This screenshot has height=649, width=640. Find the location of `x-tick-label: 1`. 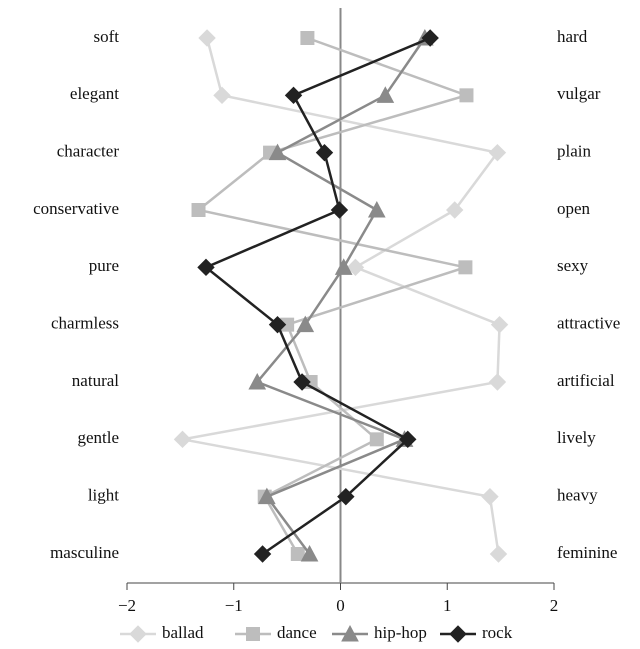

x-tick-label: 1 is located at coordinates (447, 605).